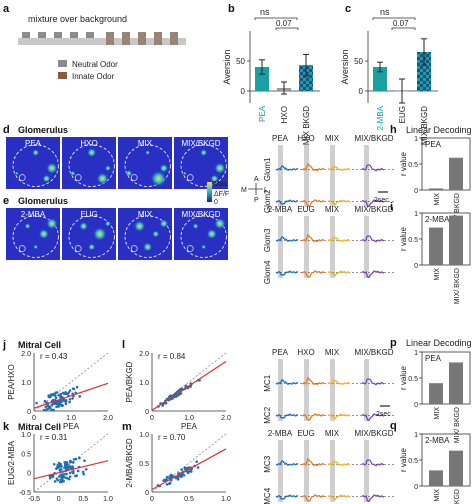 This screenshot has height=504, width=474. Describe the element at coordinates (91, 165) in the screenshot. I see `glomerulus-outline` at that location.